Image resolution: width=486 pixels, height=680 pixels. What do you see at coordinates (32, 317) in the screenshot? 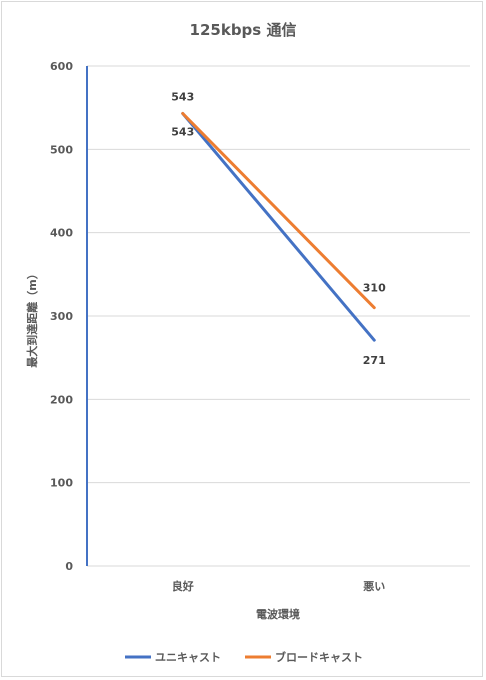
I see `y-axis-label: 最大到達距離（m）` at bounding box center [32, 317].